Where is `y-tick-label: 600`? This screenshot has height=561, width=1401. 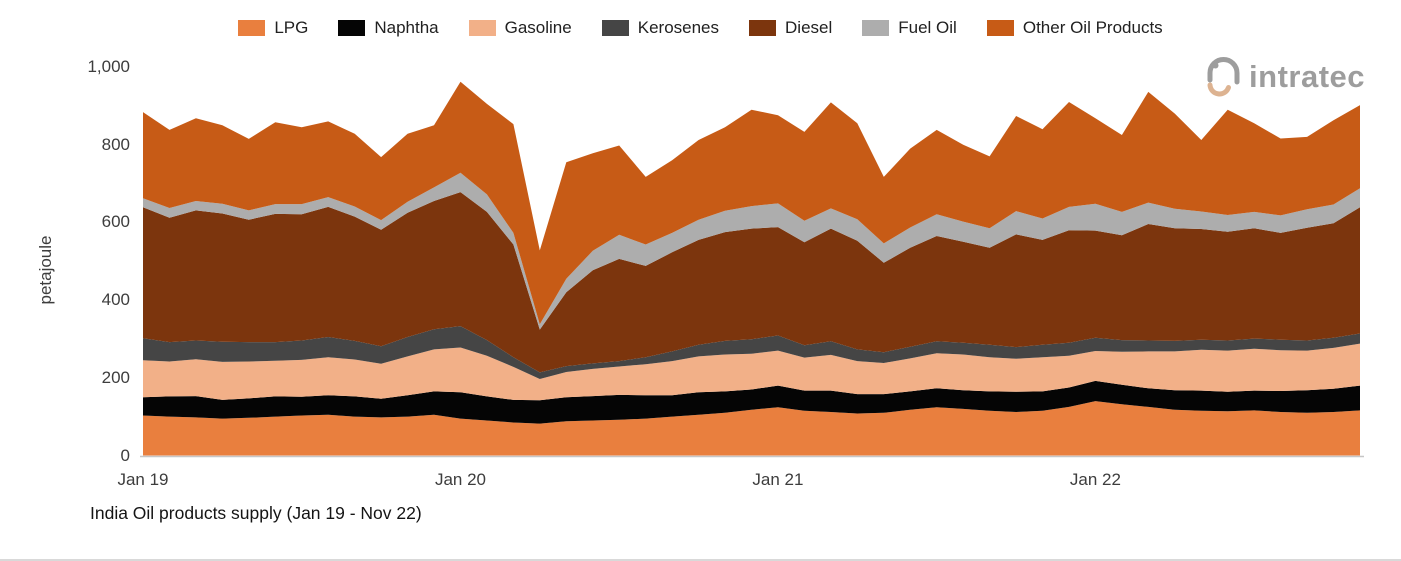 y-tick-label: 600 is located at coordinates (115, 222).